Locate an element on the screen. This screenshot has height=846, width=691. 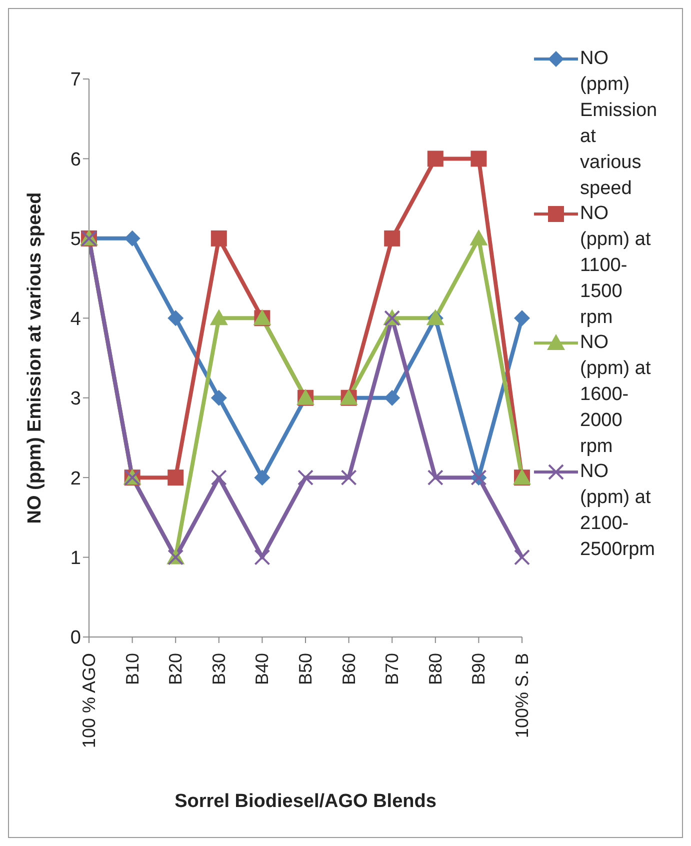
y-tick-label: 1 is located at coordinates (75, 559).